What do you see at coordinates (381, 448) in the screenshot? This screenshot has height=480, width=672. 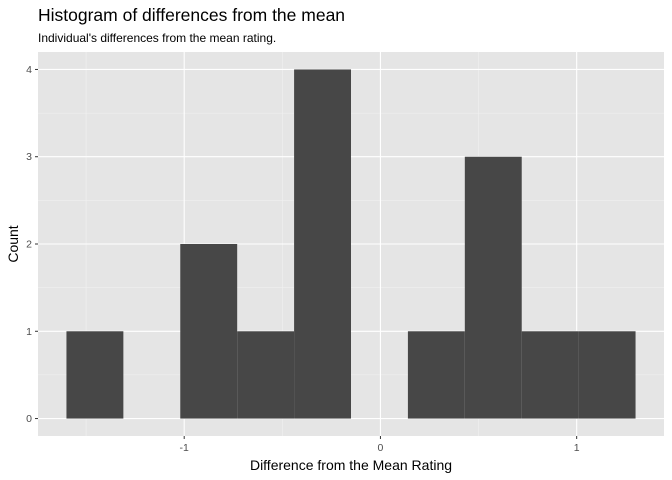 I see `x-tick-label: 0` at bounding box center [381, 448].